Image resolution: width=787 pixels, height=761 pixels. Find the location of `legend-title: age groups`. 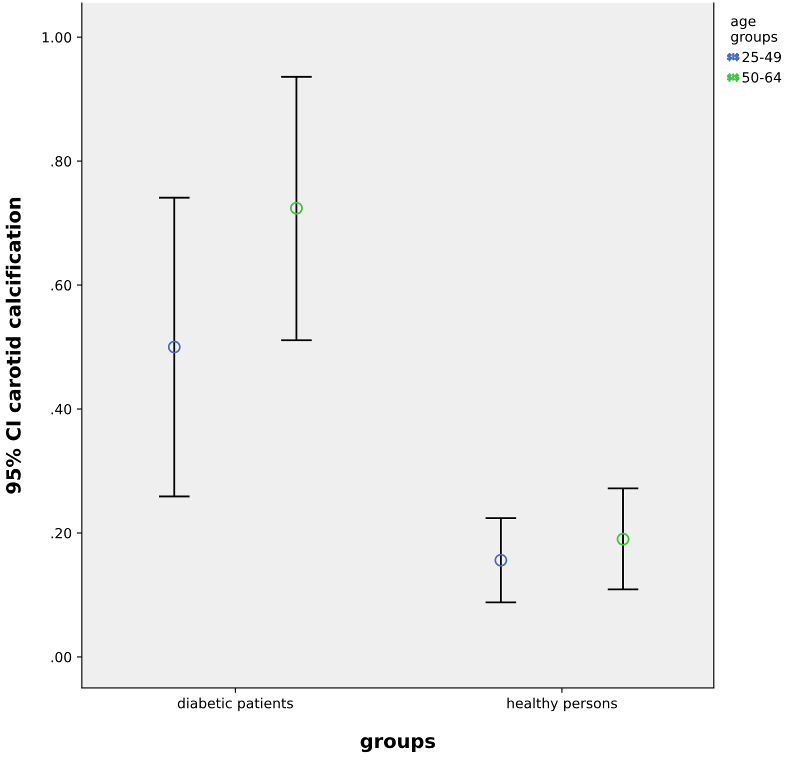

legend-title: age groups is located at coordinates (754, 31).